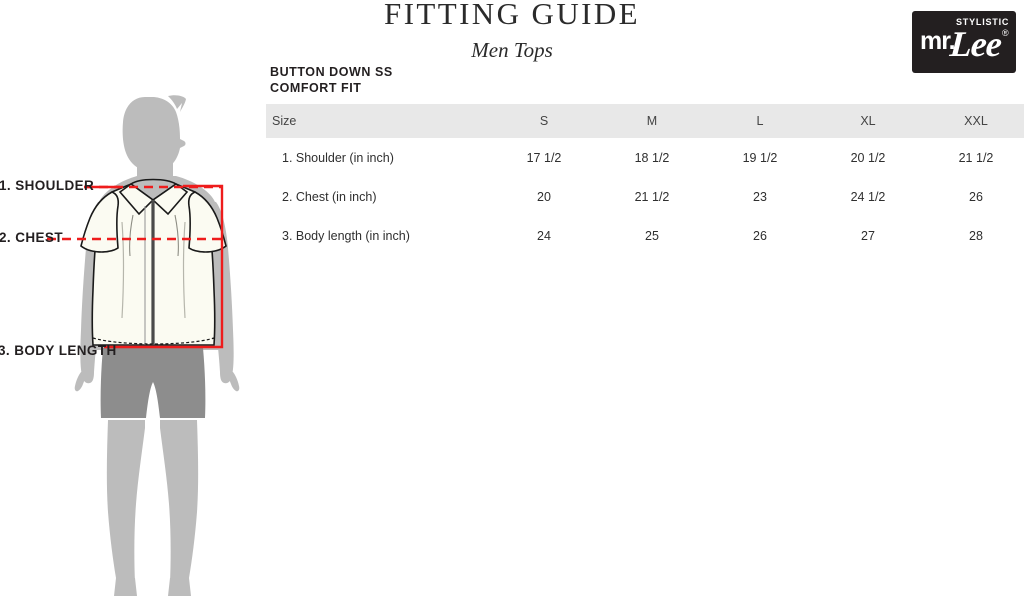  I want to click on cell-chest-m: 21 1/2, so click(652, 196).